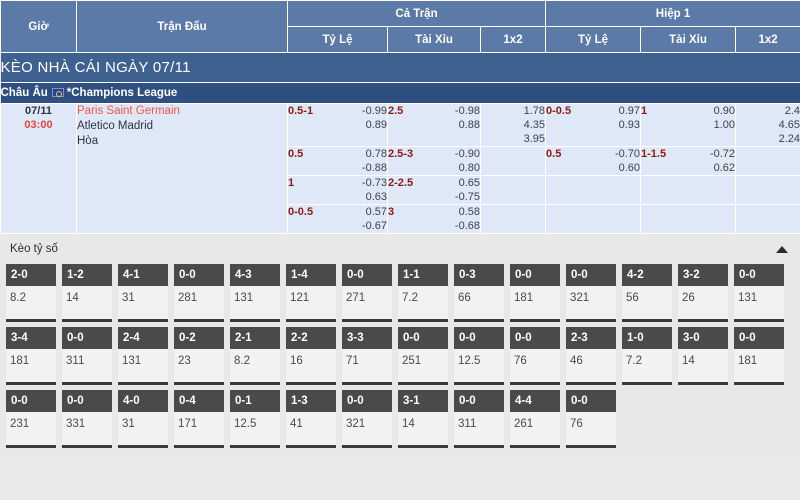  Describe the element at coordinates (467, 111) in the screenshot. I see `odds-value: -0.98` at that location.